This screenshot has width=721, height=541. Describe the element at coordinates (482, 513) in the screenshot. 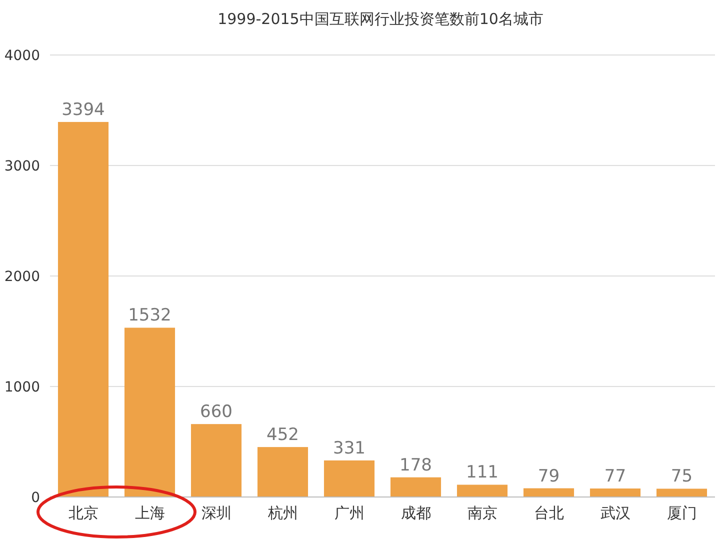

I see `x-tick-label: 南京` at that location.